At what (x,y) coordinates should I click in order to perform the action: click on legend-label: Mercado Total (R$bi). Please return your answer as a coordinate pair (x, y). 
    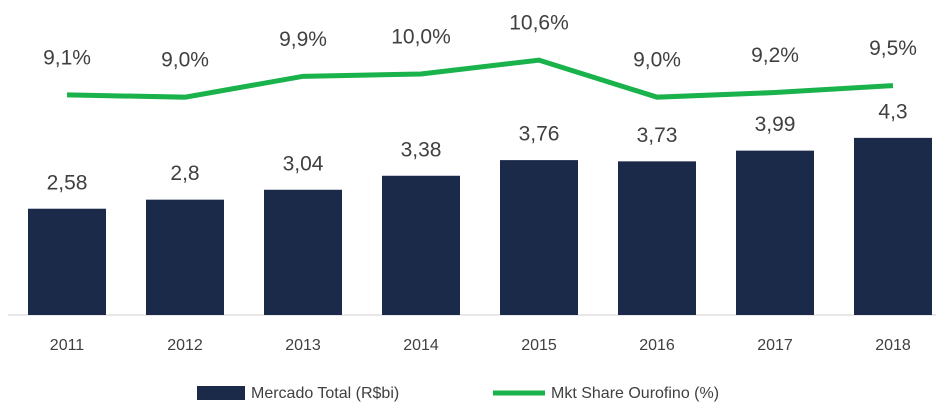
    Looking at the image, I should click on (325, 393).